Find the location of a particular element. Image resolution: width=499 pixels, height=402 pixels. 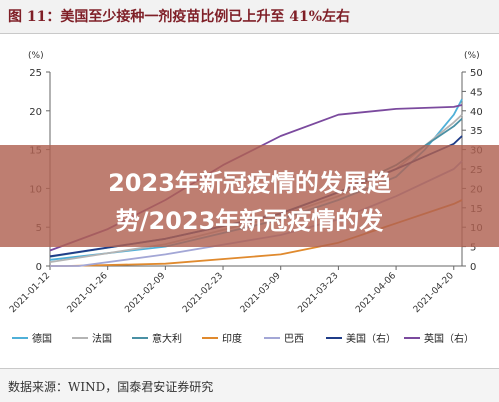

right-tick-label: 50 is located at coordinates (476, 73).